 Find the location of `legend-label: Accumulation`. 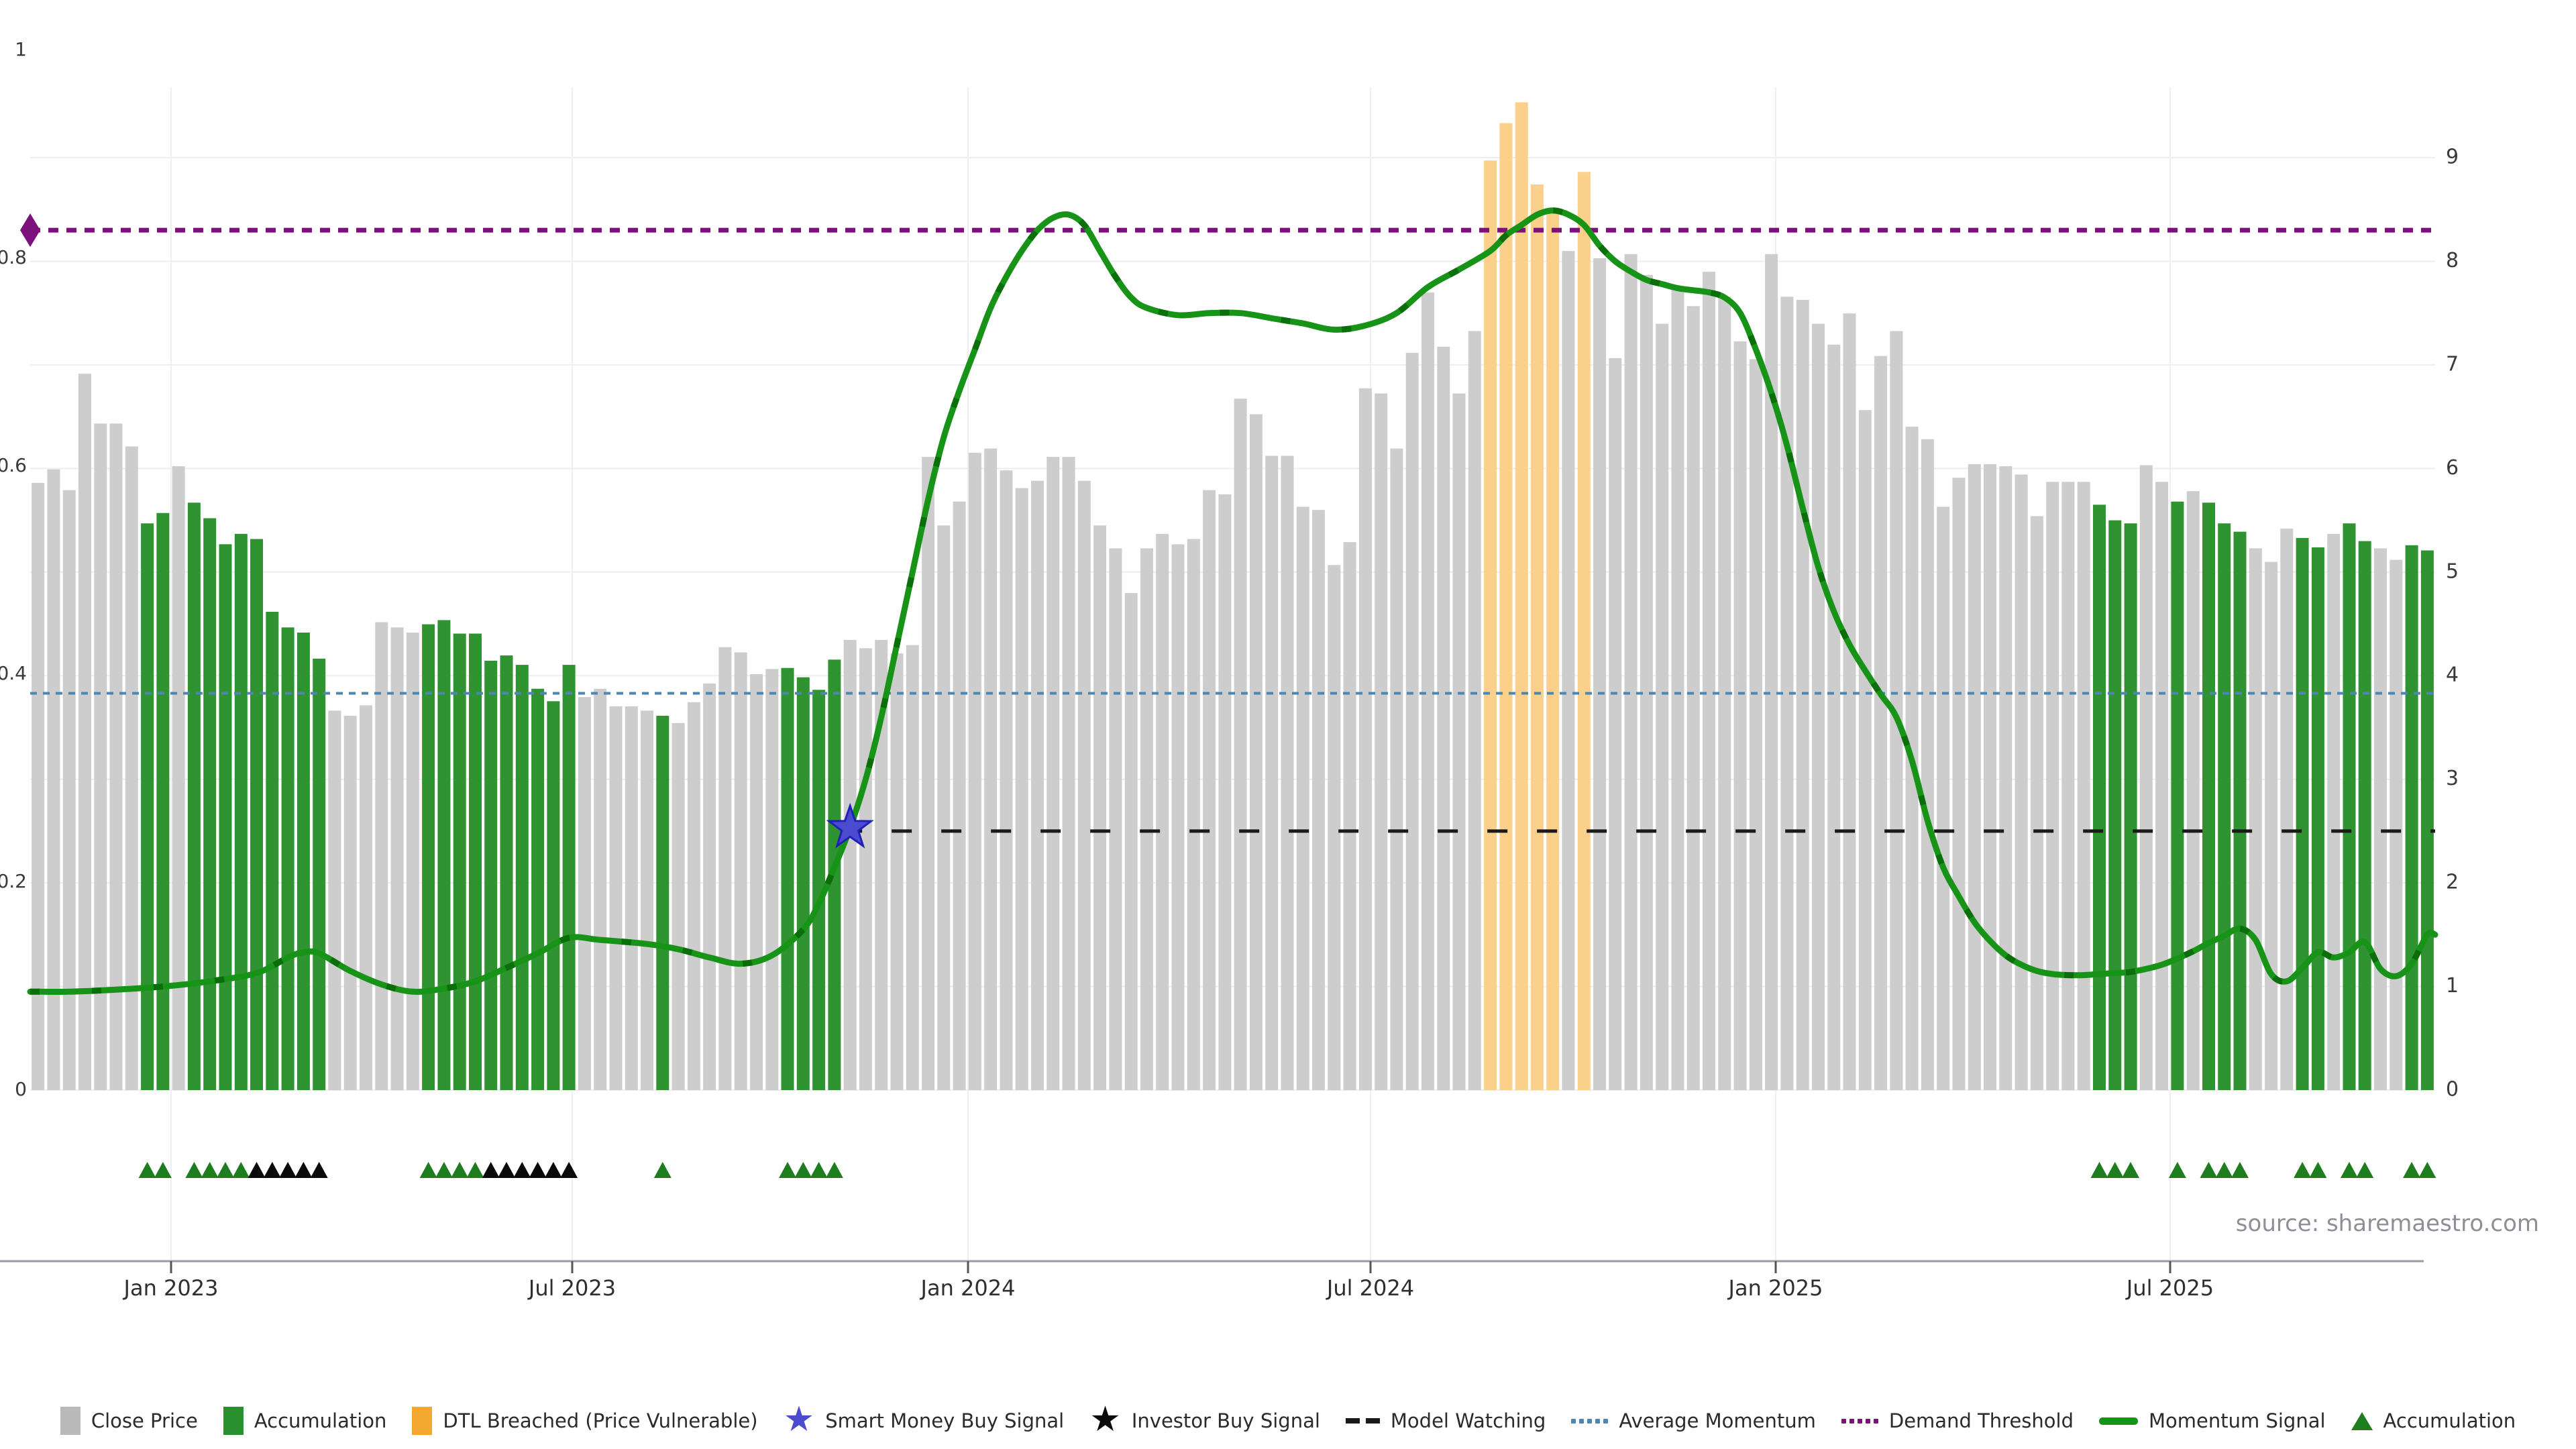

legend-label: Accumulation is located at coordinates (320, 1420).